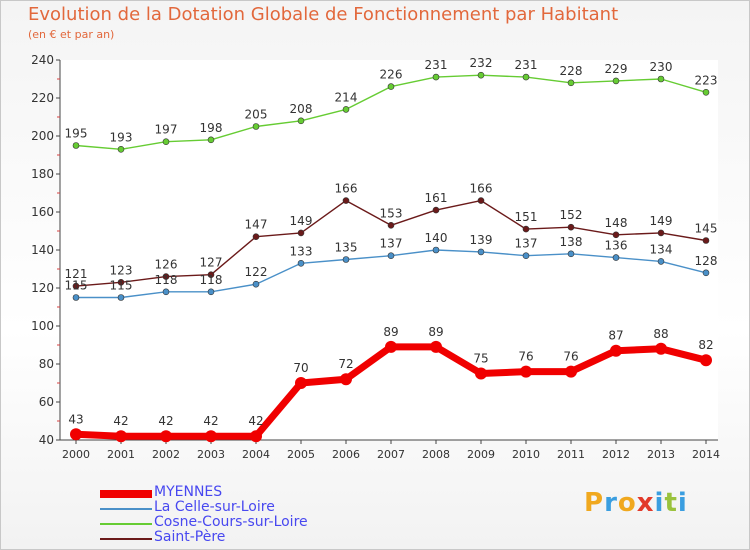 This screenshot has height=550, width=750. I want to click on data-label: 118, so click(166, 280).